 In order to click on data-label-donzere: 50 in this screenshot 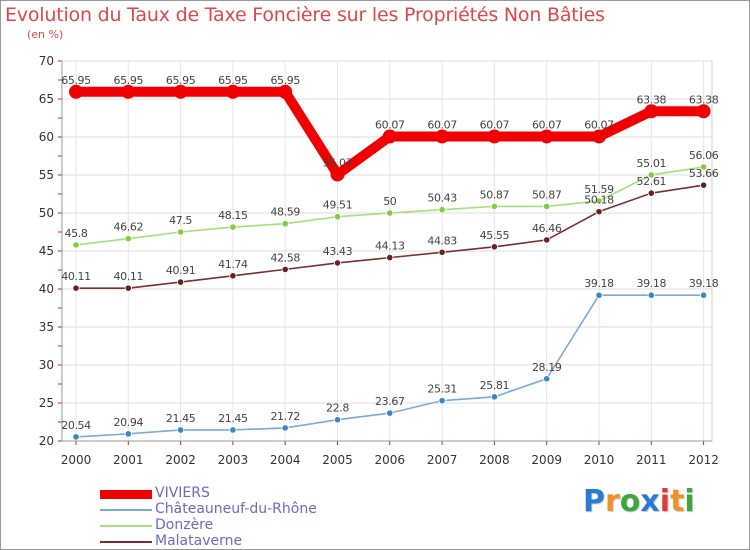, I will do `click(390, 201)`.